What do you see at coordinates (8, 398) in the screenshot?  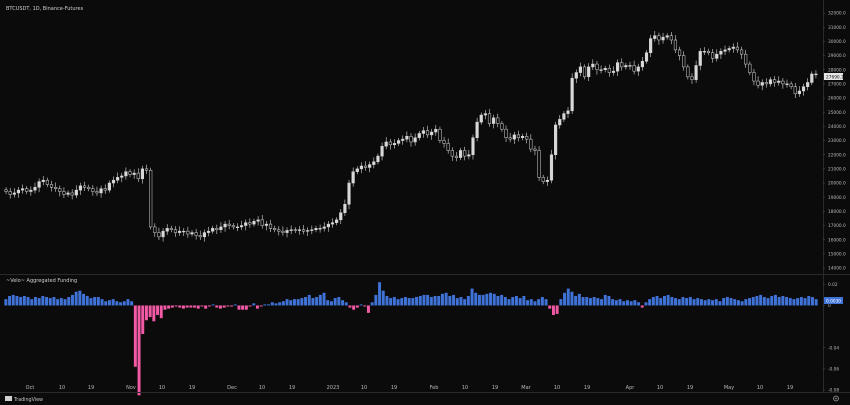 I see `tradingview-logo-icon` at bounding box center [8, 398].